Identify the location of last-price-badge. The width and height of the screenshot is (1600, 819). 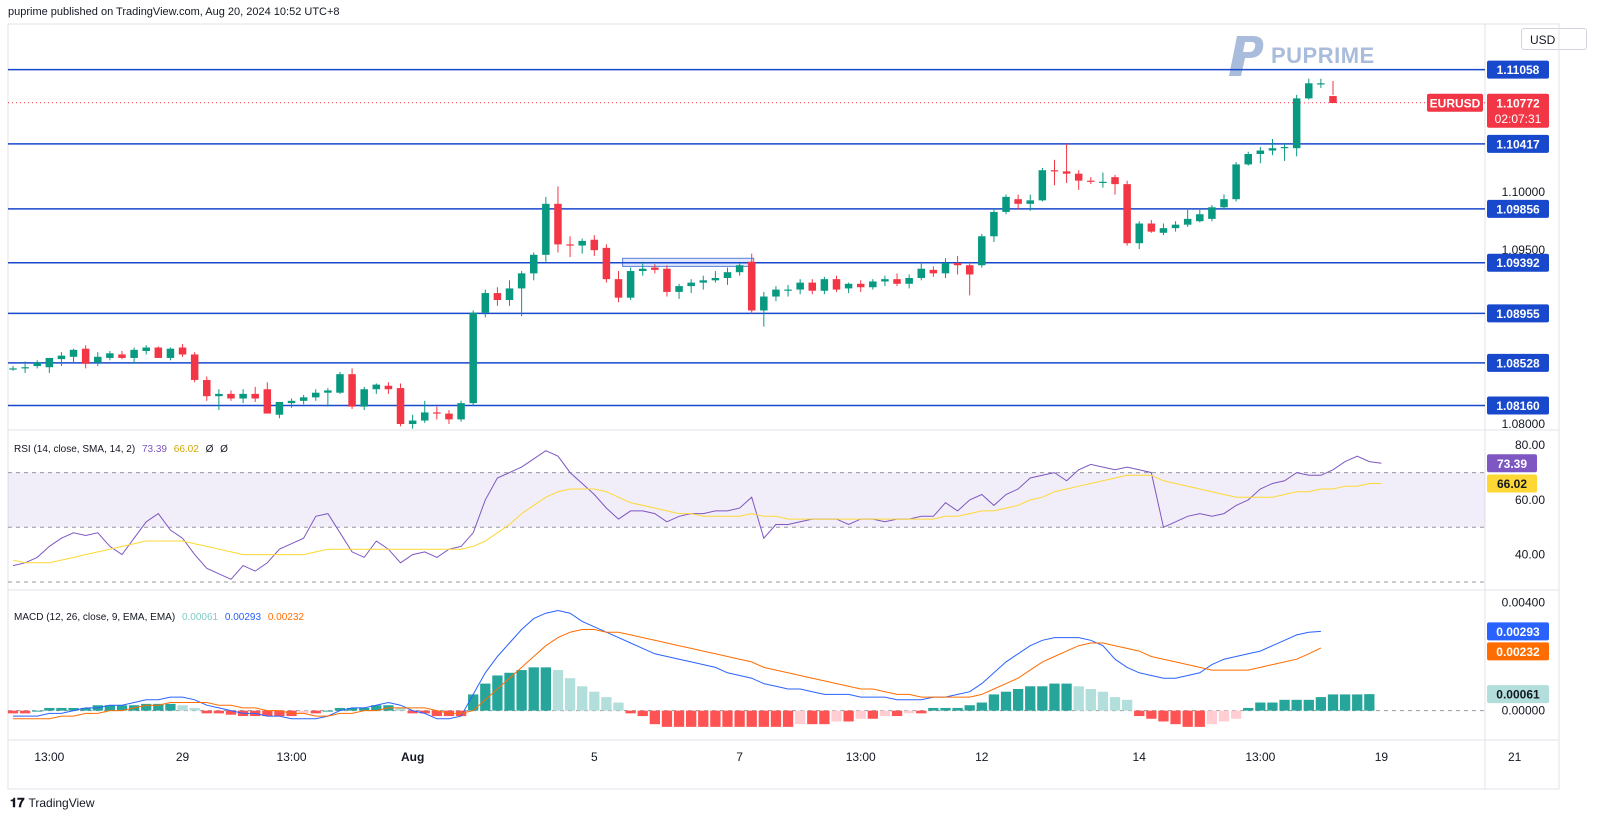
(1518, 110).